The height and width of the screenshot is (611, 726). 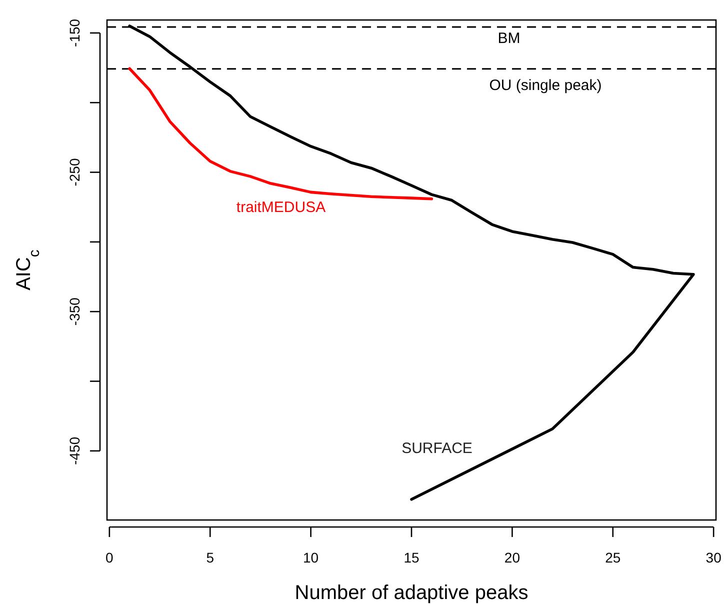 I want to click on x-tick-label: 0, so click(x=110, y=557).